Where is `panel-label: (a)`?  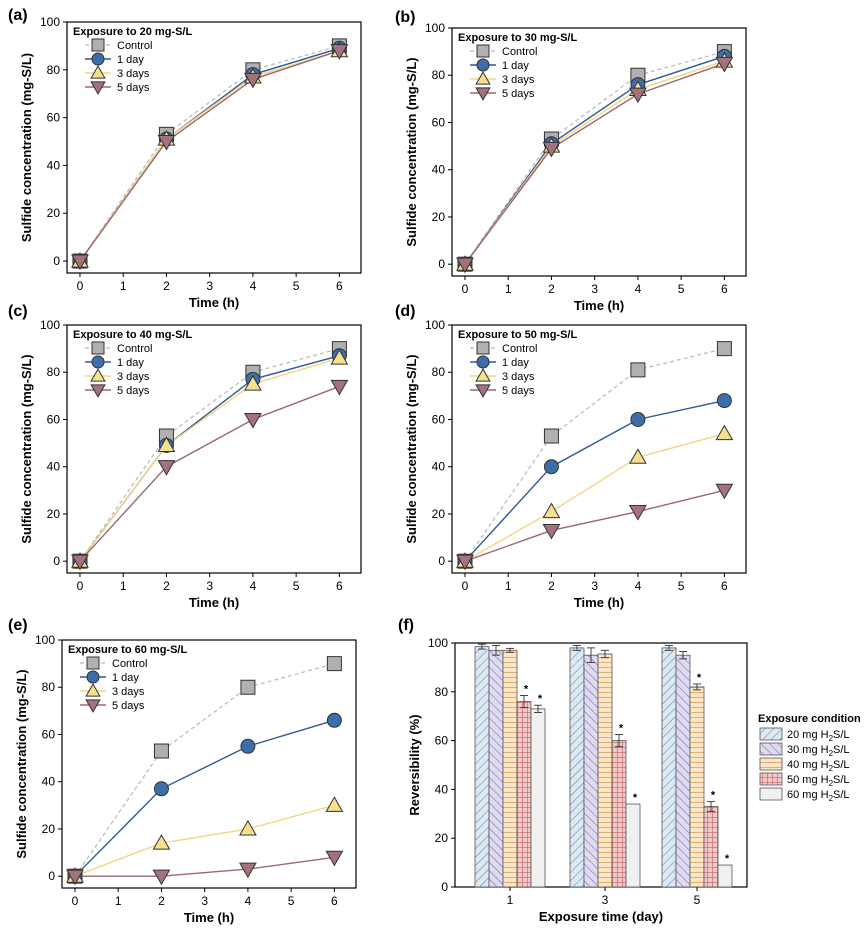 panel-label: (a) is located at coordinates (18, 15).